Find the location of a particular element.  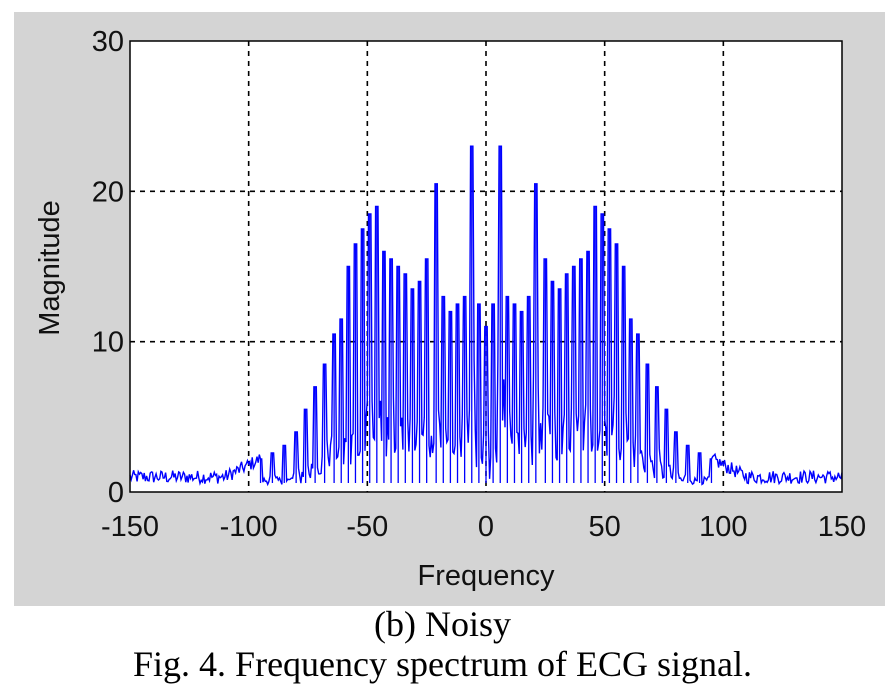

y-tick-label: 30 is located at coordinates (108, 42).